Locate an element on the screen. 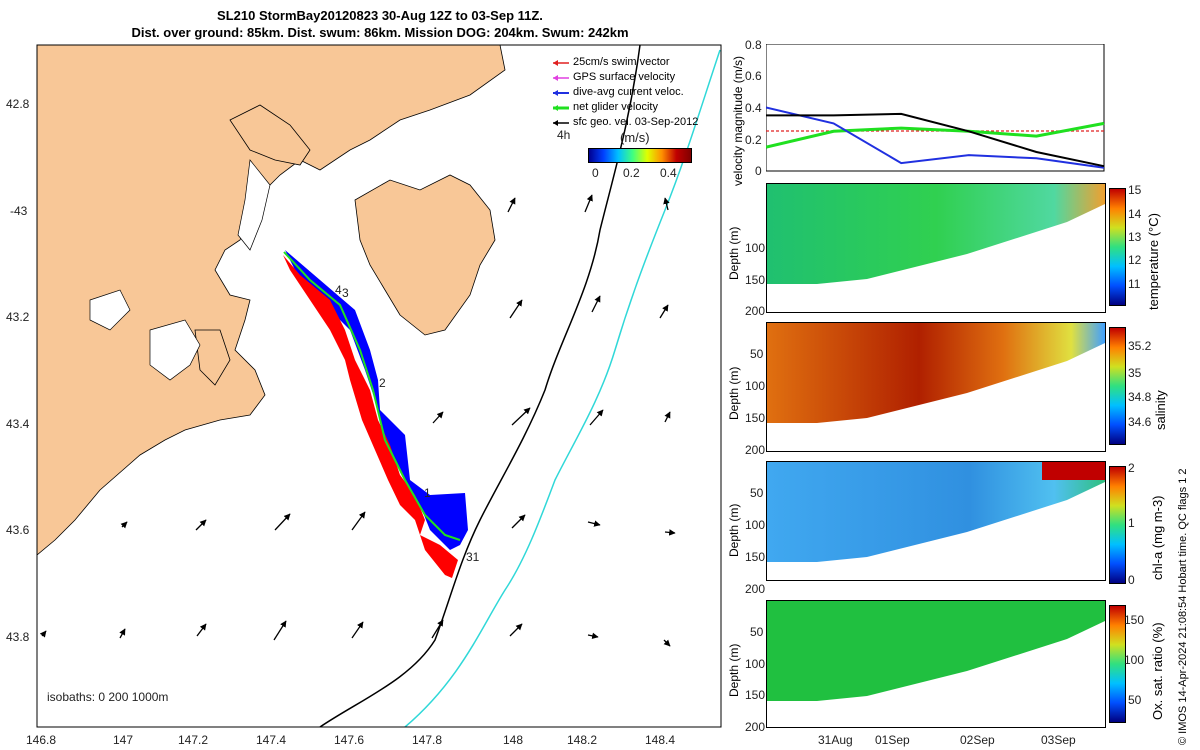  sal-cb-tick: 34.8 is located at coordinates (1140, 397).